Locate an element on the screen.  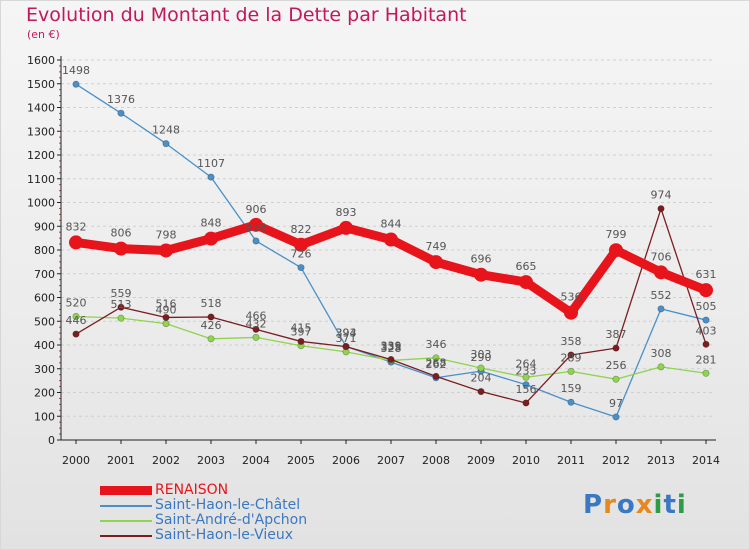
data-label: 848 is located at coordinates (211, 223).